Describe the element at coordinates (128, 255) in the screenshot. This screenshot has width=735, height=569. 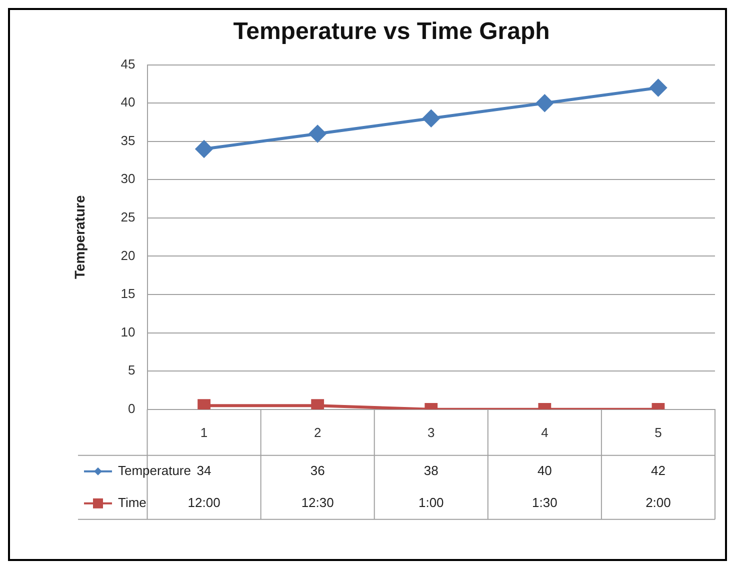
I see `y-tick-label: 20` at that location.